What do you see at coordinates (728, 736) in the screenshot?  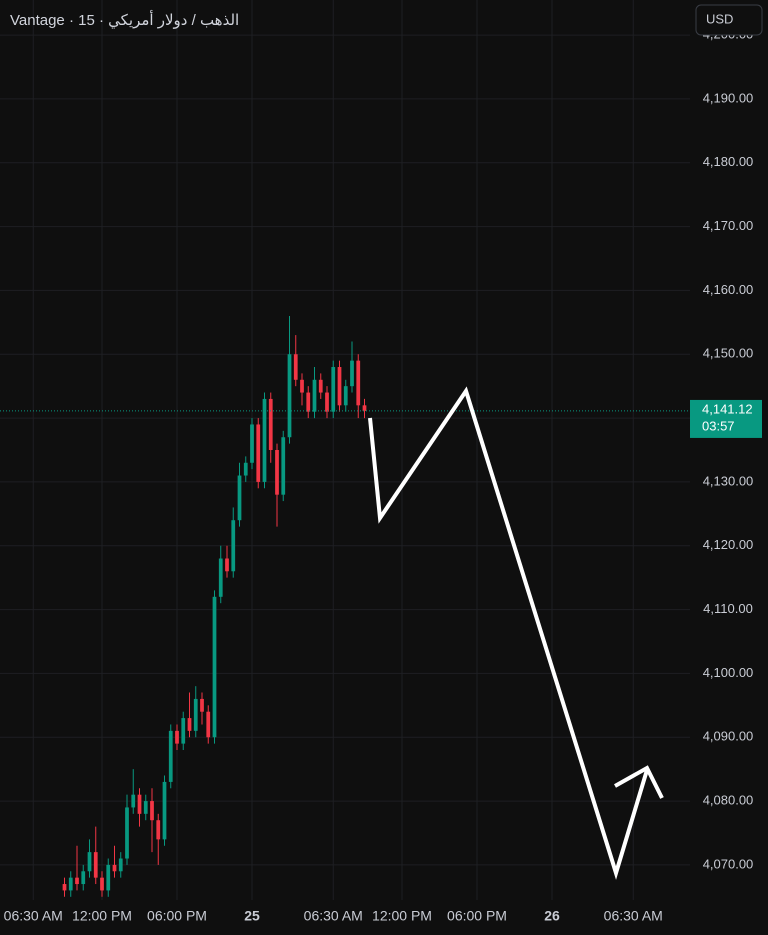 I see `y-tick-label: 4,090.00` at bounding box center [728, 736].